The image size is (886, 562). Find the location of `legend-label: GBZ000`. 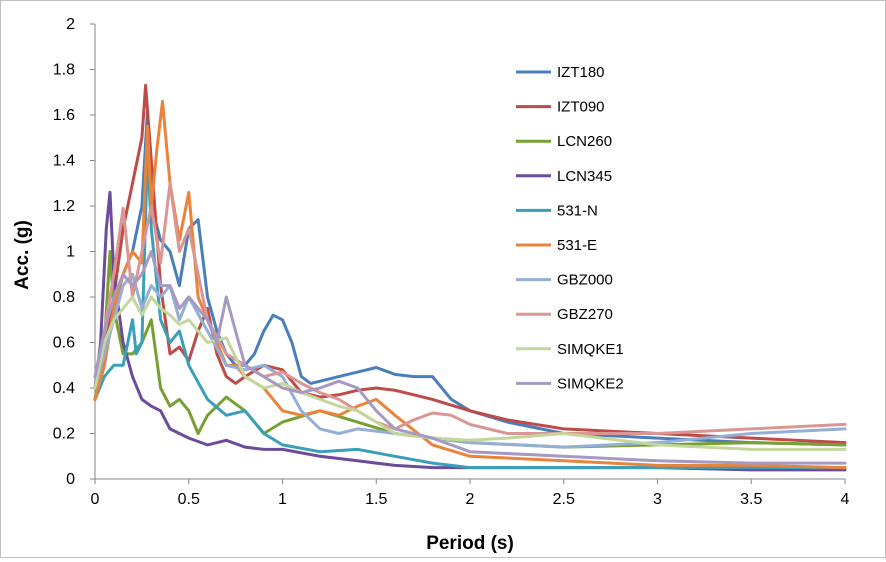

legend-label: GBZ000 is located at coordinates (585, 280).